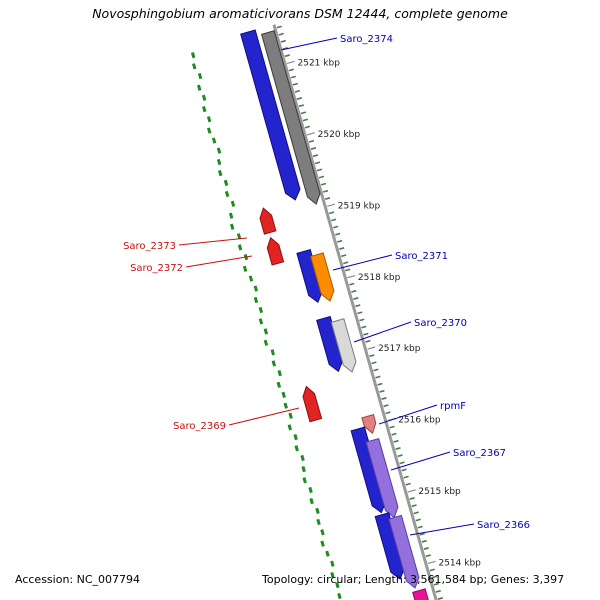 This screenshot has width=600, height=600. What do you see at coordinates (199, 426) in the screenshot?
I see `gene-label-Saro_2369: Saro_2369` at bounding box center [199, 426].